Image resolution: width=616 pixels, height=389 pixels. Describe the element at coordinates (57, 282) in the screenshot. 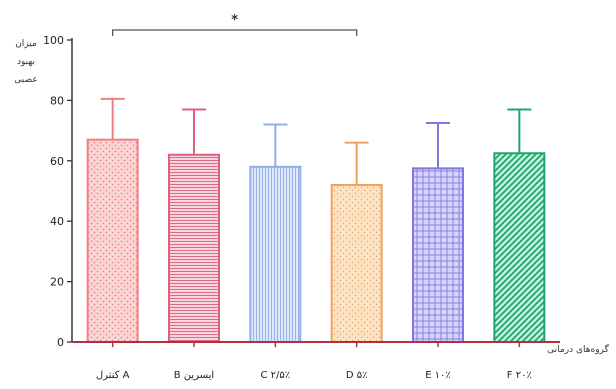

I see `y-tick-label-20: 20` at that location.